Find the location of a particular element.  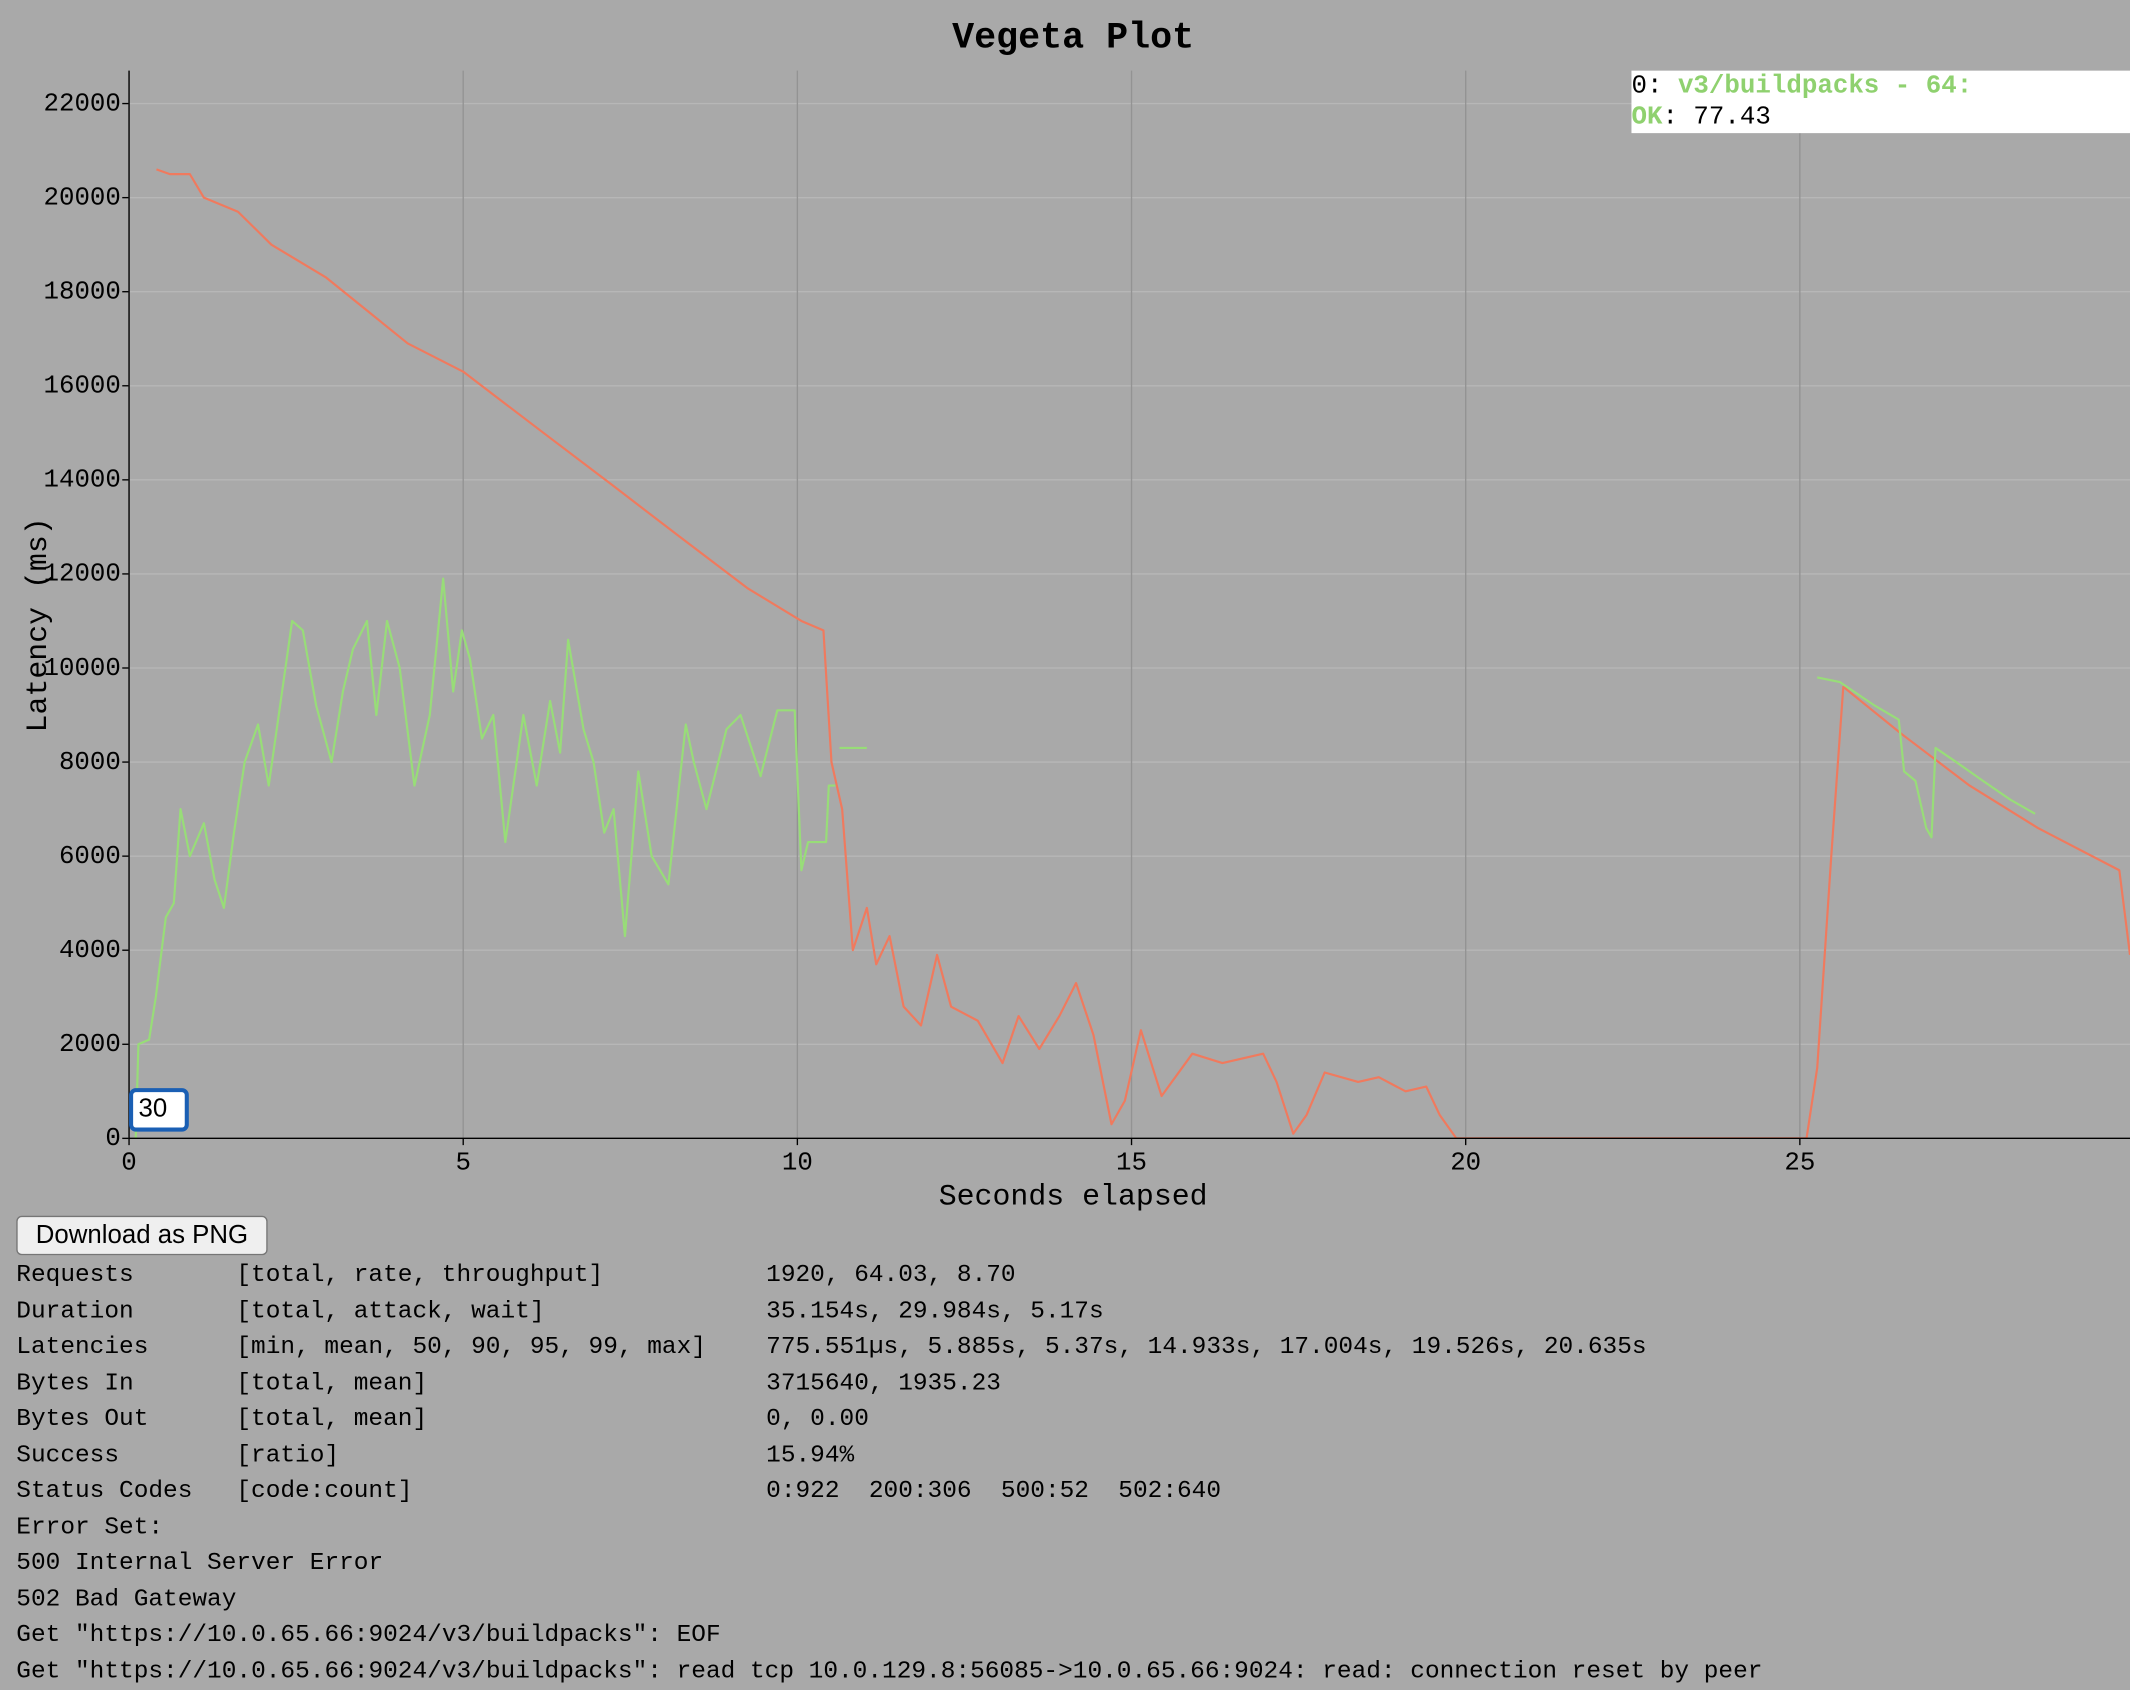

y-tick-label: 2000 is located at coordinates (90, 1044).